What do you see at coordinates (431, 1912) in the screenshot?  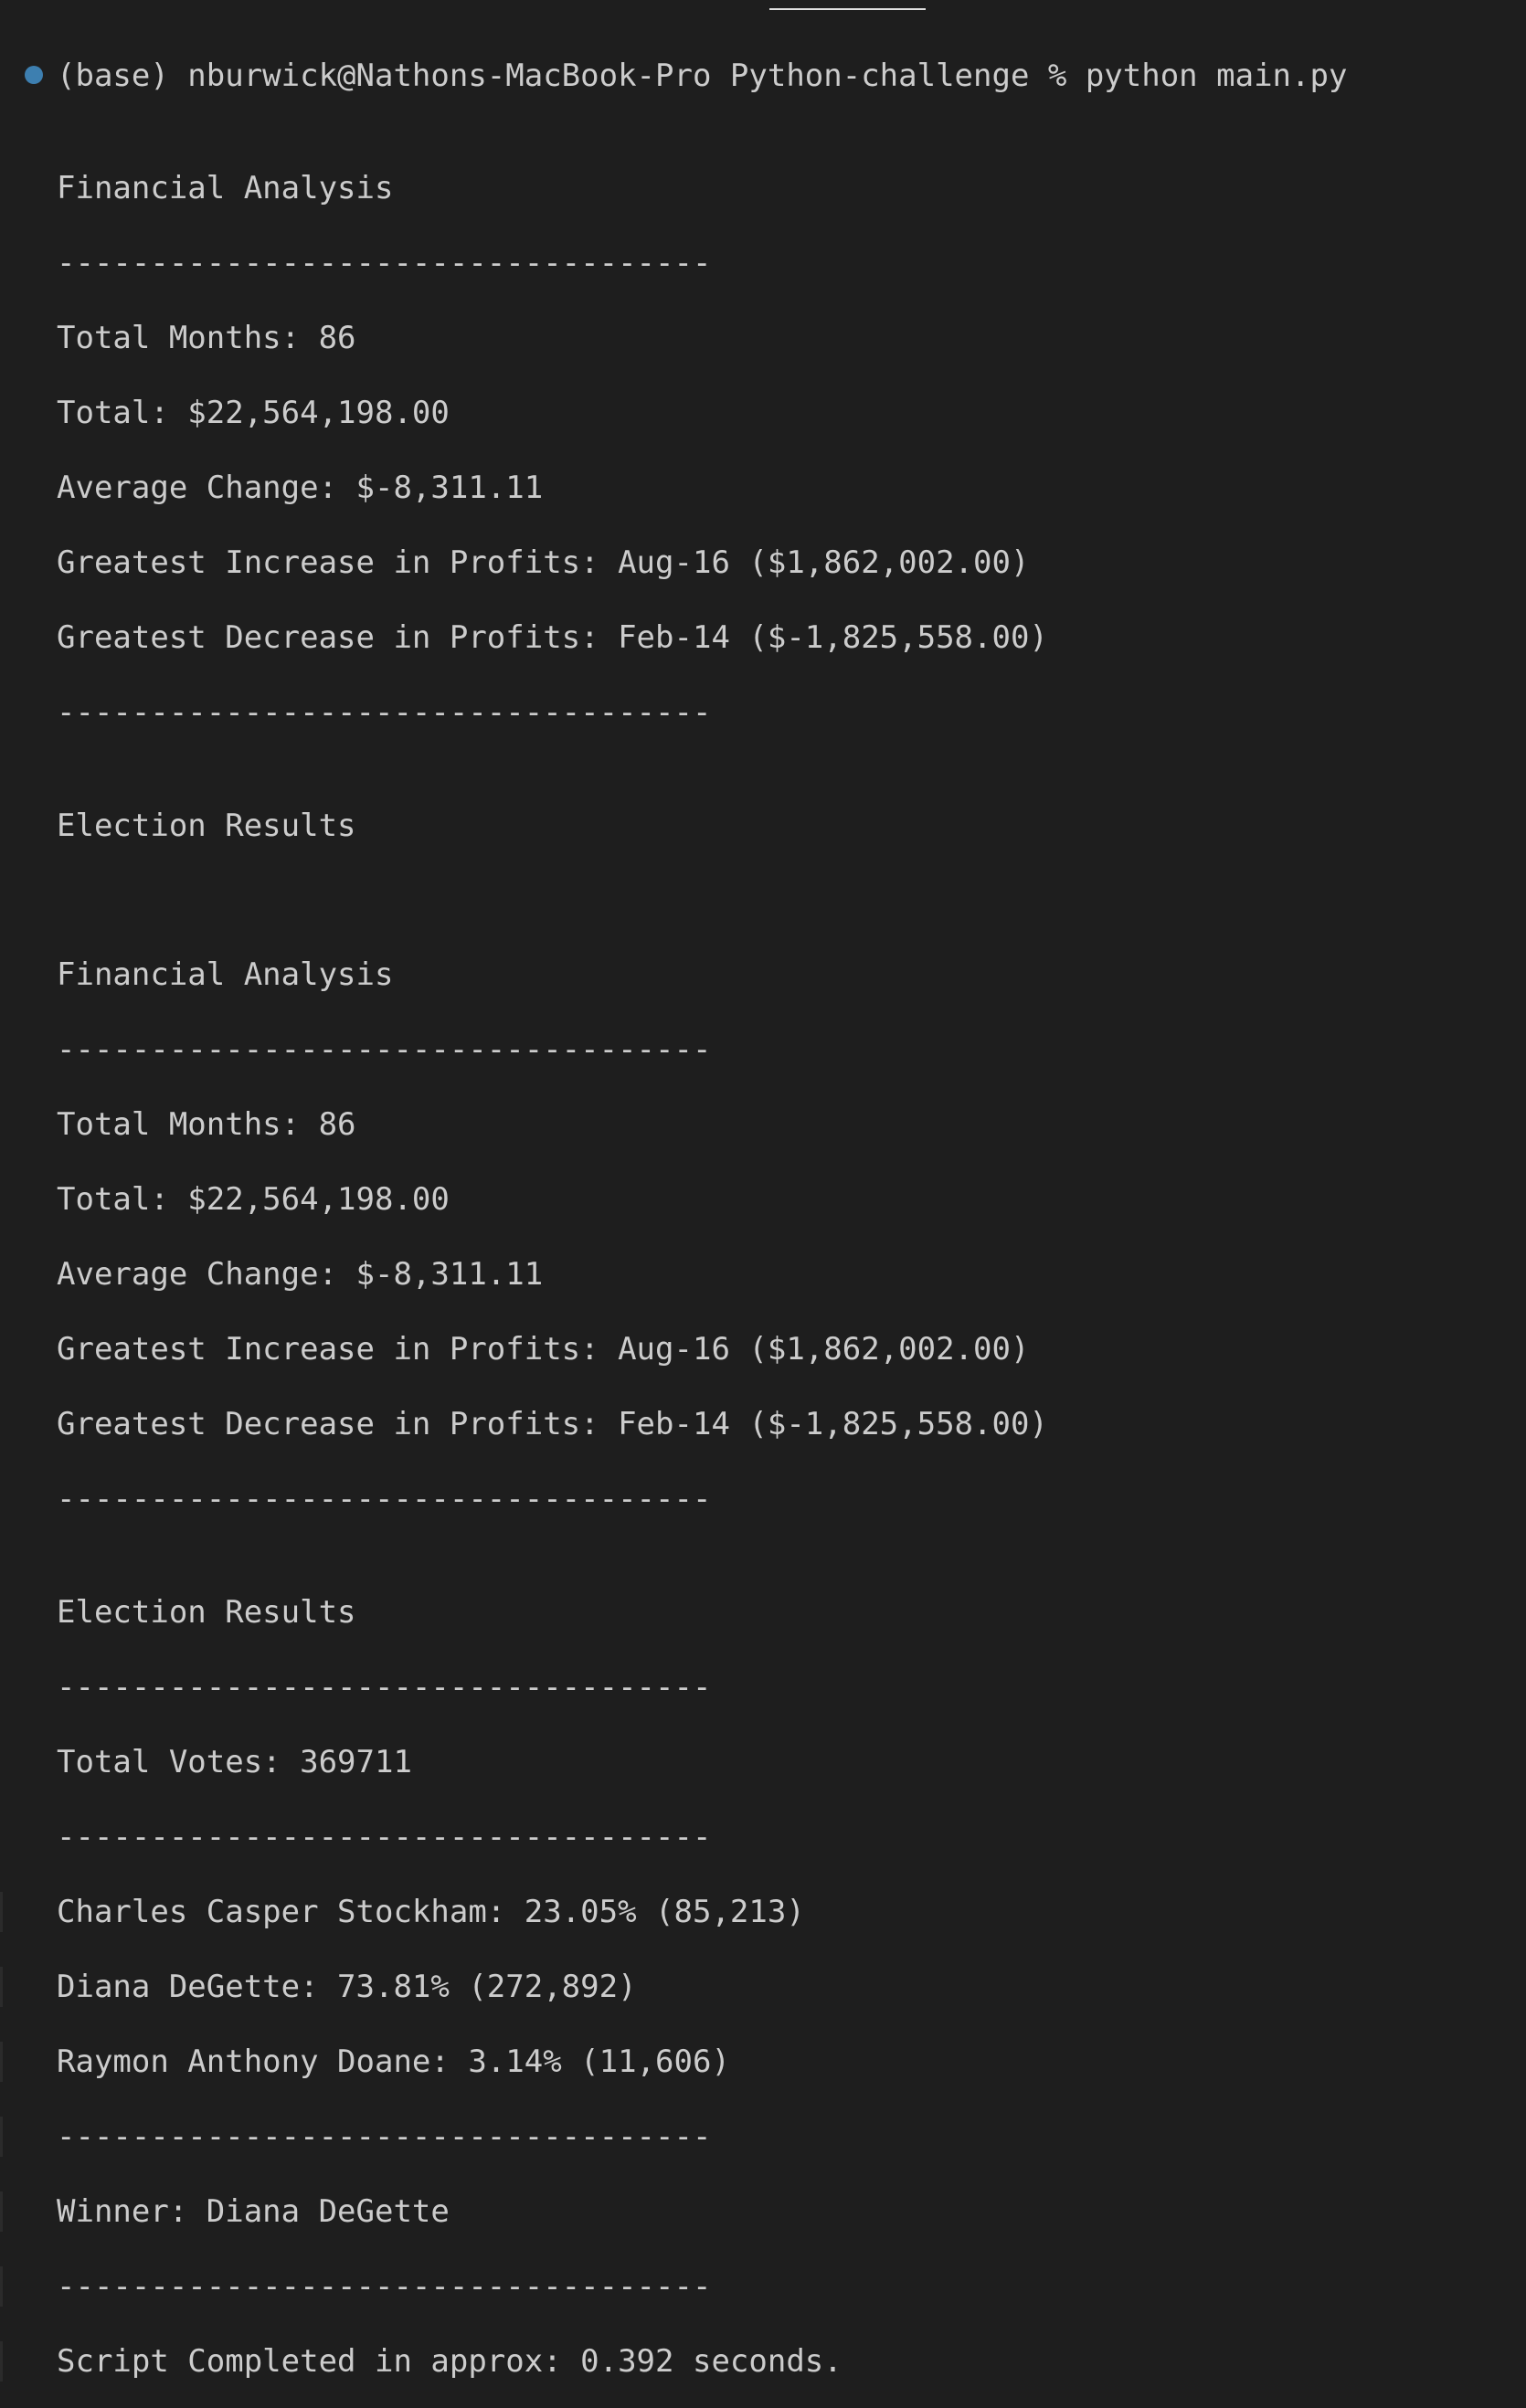 I see `output-candidate-result: Charles Casper Stockham: 23.05% (85,213)` at bounding box center [431, 1912].